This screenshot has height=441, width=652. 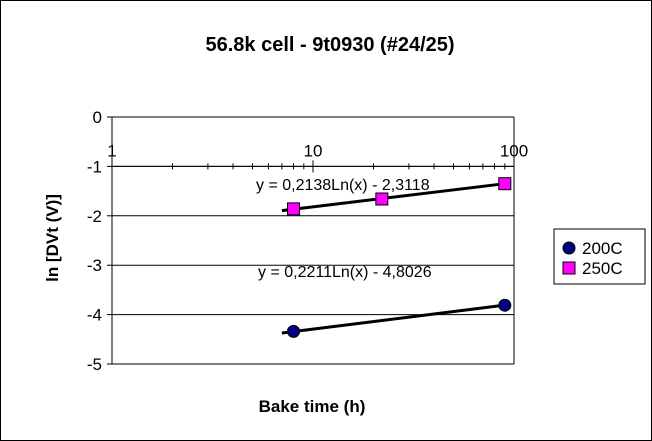 What do you see at coordinates (343, 185) in the screenshot?
I see `trendline-equation: y = 0,2138Ln(x) - 2,3118` at bounding box center [343, 185].